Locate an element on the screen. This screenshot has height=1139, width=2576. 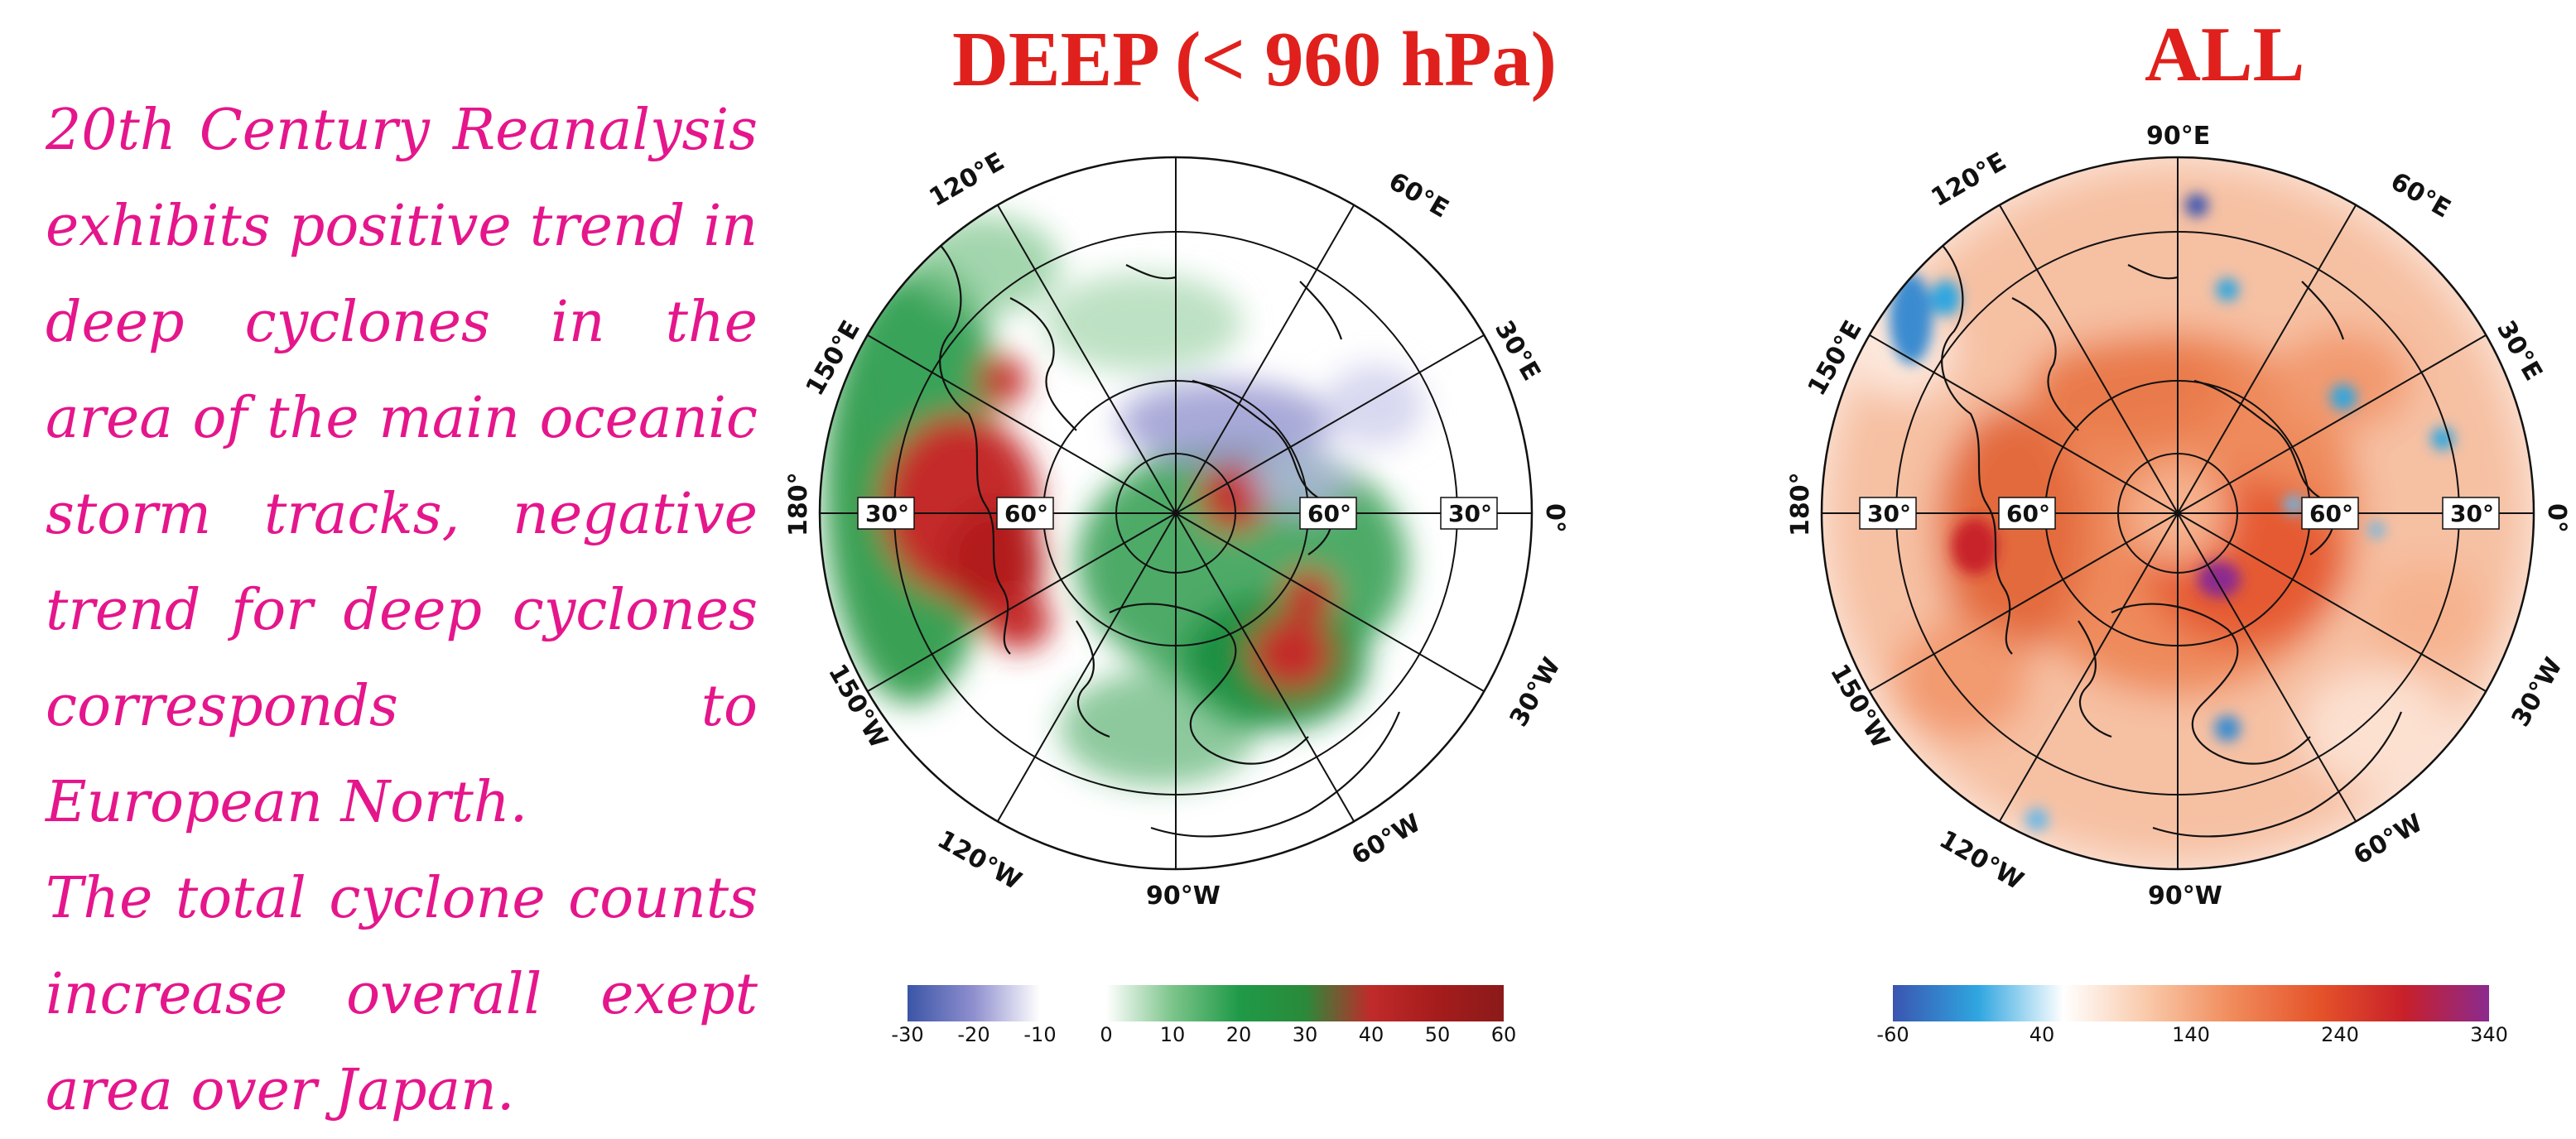
all-coastlines is located at coordinates (2170, 538).